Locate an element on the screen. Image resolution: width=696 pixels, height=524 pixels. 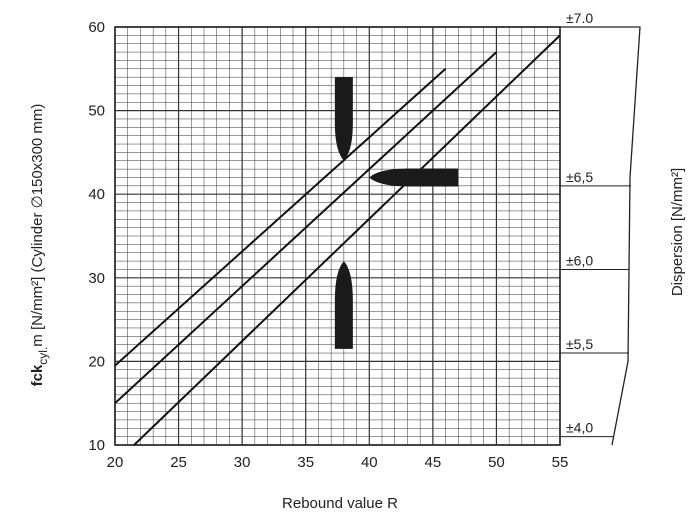
y2-axis-label: Dispersion [N/mm²] is located at coordinates (677, 232).